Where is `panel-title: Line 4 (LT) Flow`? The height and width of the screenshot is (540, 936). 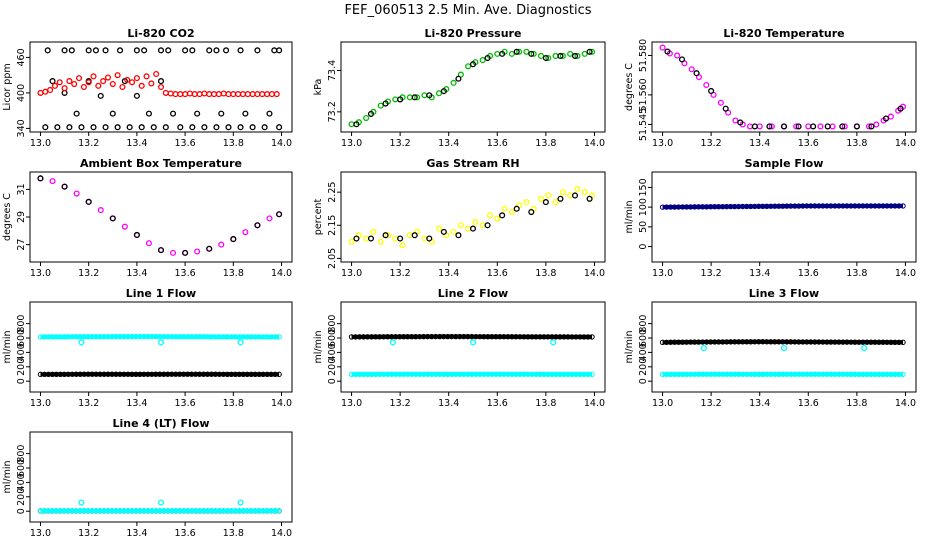
panel-title: Line 4 (LT) Flow is located at coordinates (161, 423).